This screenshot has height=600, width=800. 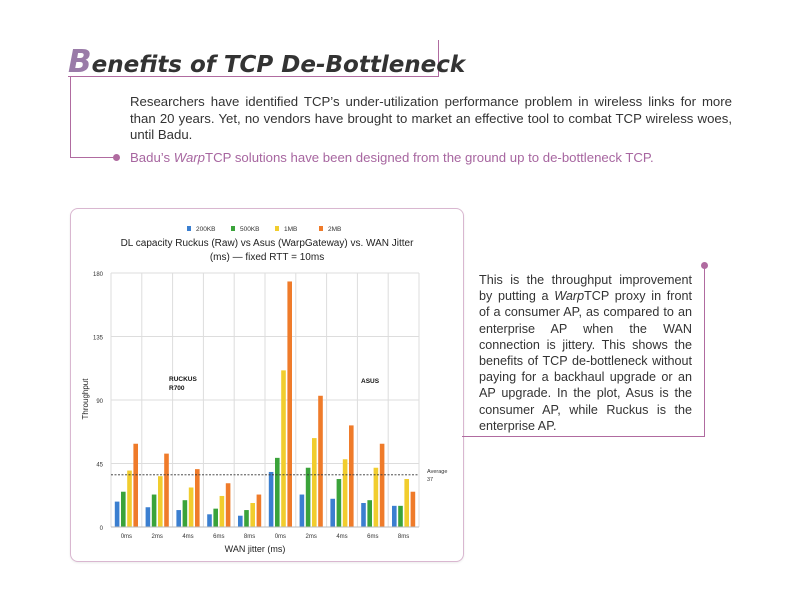 I want to click on legend-label: 1MB, so click(x=290, y=229).